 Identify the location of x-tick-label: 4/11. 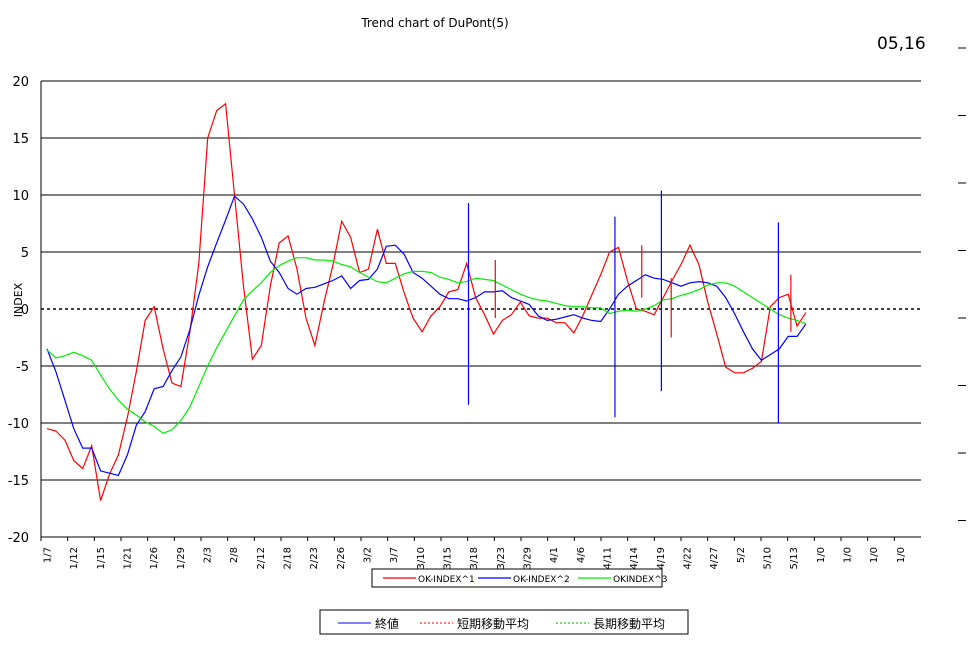
(608, 558).